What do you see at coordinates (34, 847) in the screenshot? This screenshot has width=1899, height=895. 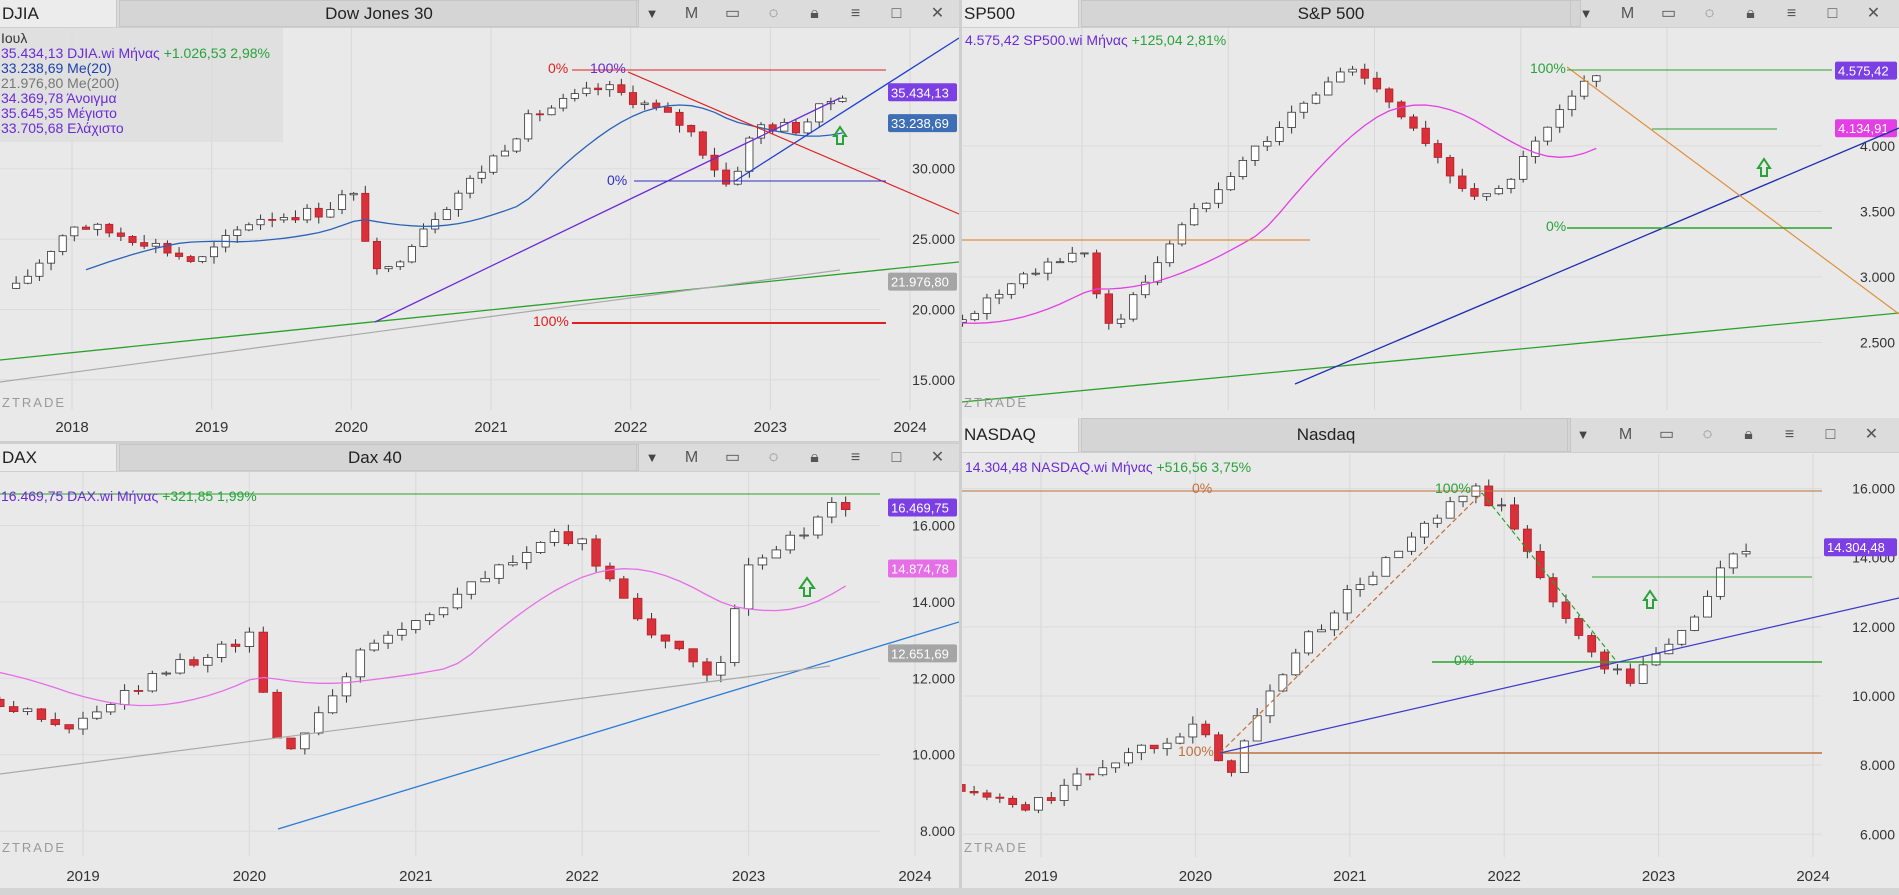 I see `watermark: ZTRADE` at bounding box center [34, 847].